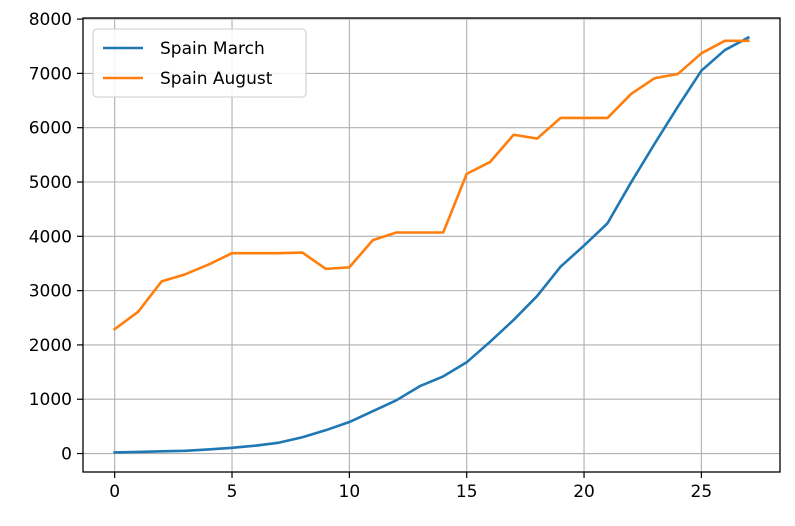  What do you see at coordinates (114, 492) in the screenshot?
I see `x-tick-label: 0` at bounding box center [114, 492].